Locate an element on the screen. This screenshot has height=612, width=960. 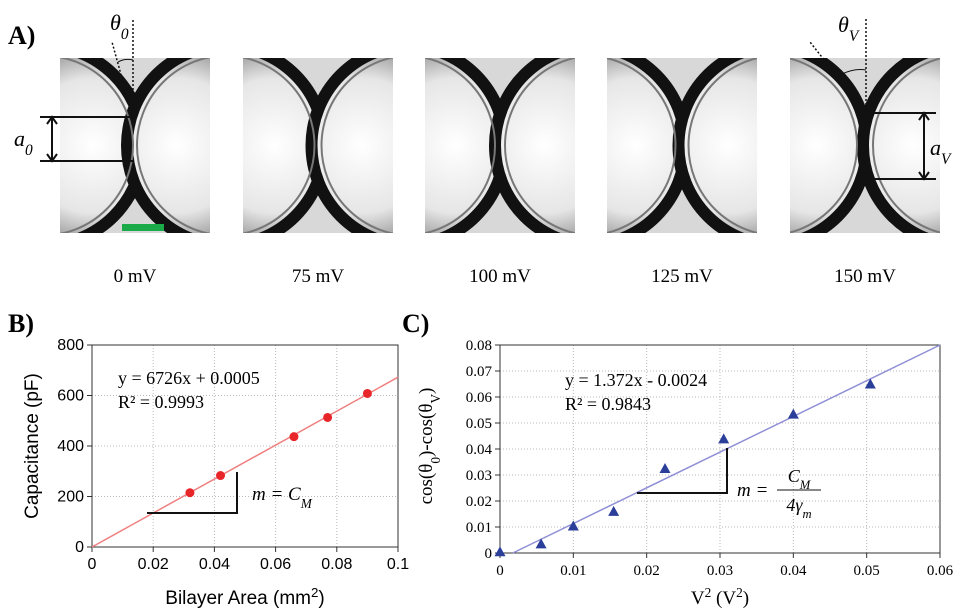
slope-denominator-part: 4γ is located at coordinates (794, 505).